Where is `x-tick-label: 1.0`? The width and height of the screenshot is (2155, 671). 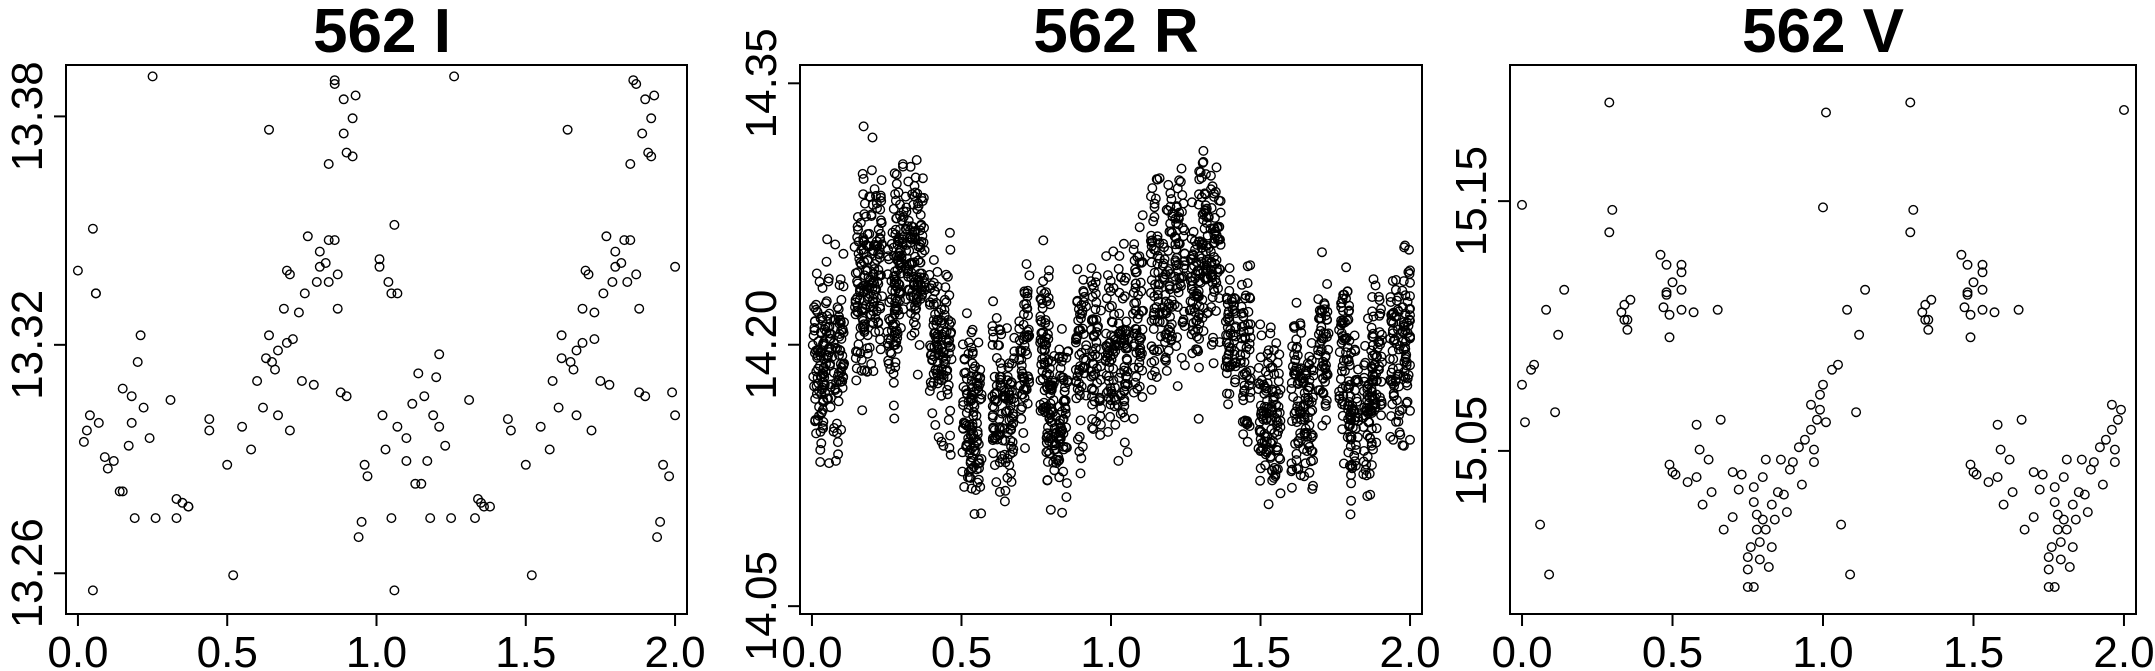 x-tick-label: 1.0 is located at coordinates (1822, 649).